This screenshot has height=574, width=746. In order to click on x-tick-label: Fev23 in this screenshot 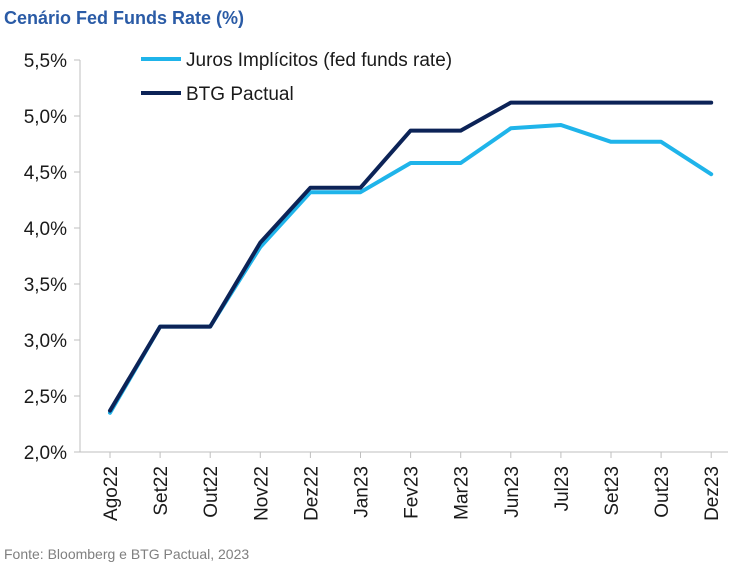, I will do `click(412, 492)`.